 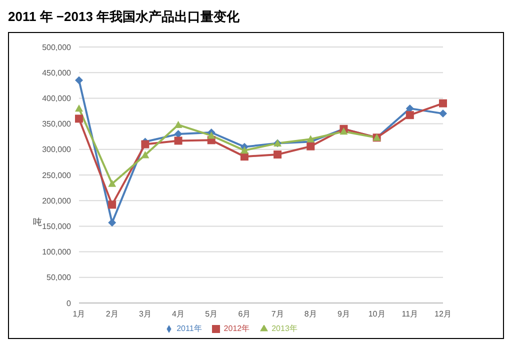 I want to click on x-tick-label: 4月, so click(x=178, y=314).